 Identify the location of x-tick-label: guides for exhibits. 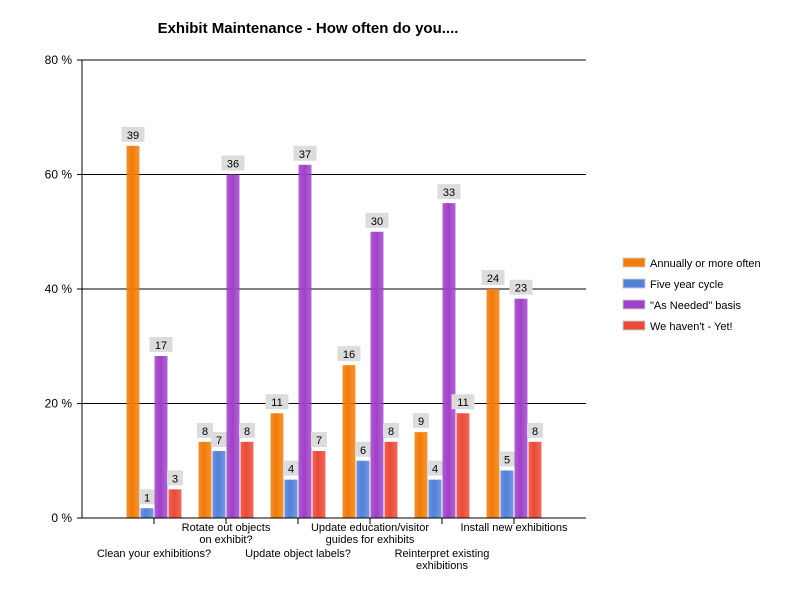
(370, 540).